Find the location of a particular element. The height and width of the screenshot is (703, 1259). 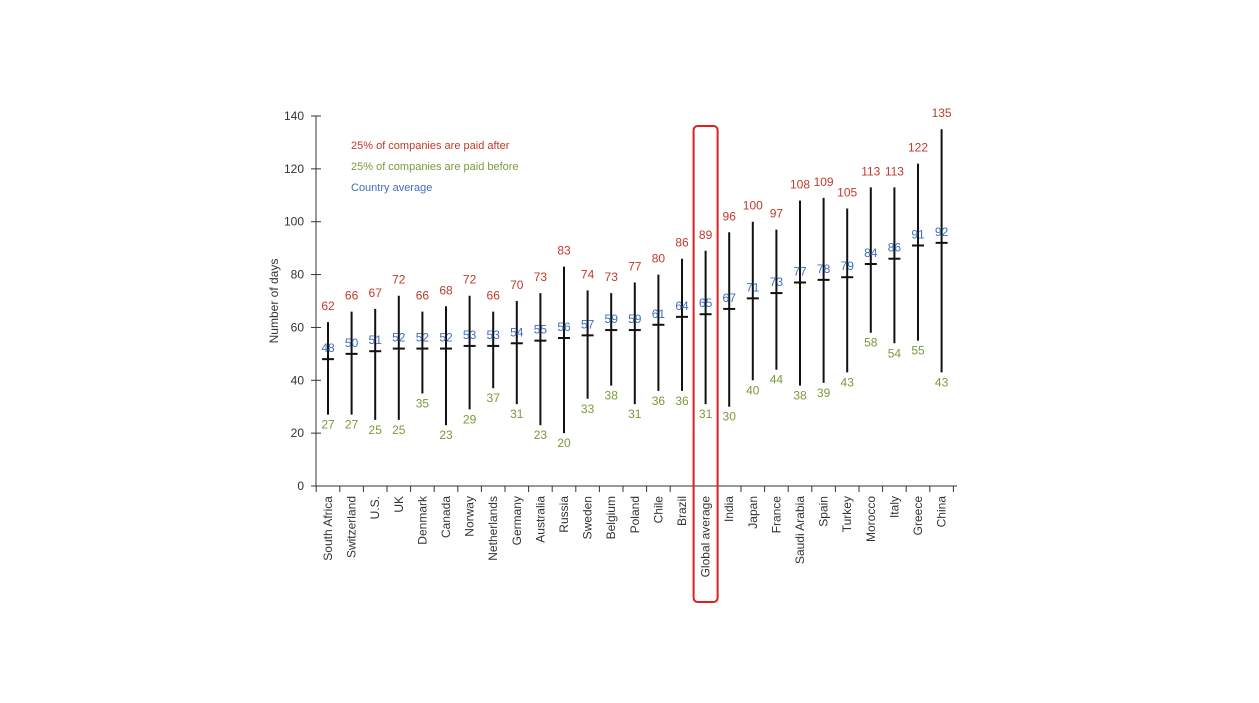

category-label: Germany is located at coordinates (517, 520).